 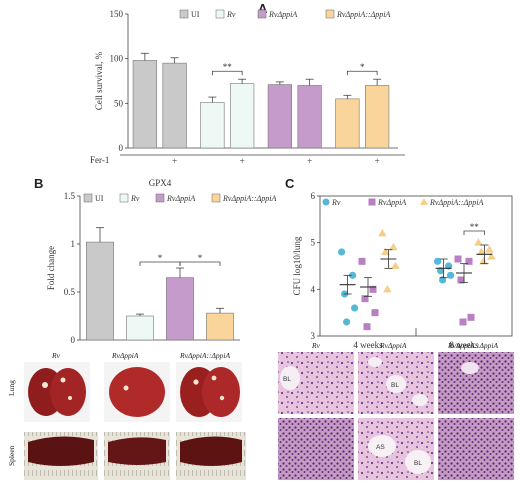 I want to click on histo-label-bl: BL, so click(x=287, y=379).